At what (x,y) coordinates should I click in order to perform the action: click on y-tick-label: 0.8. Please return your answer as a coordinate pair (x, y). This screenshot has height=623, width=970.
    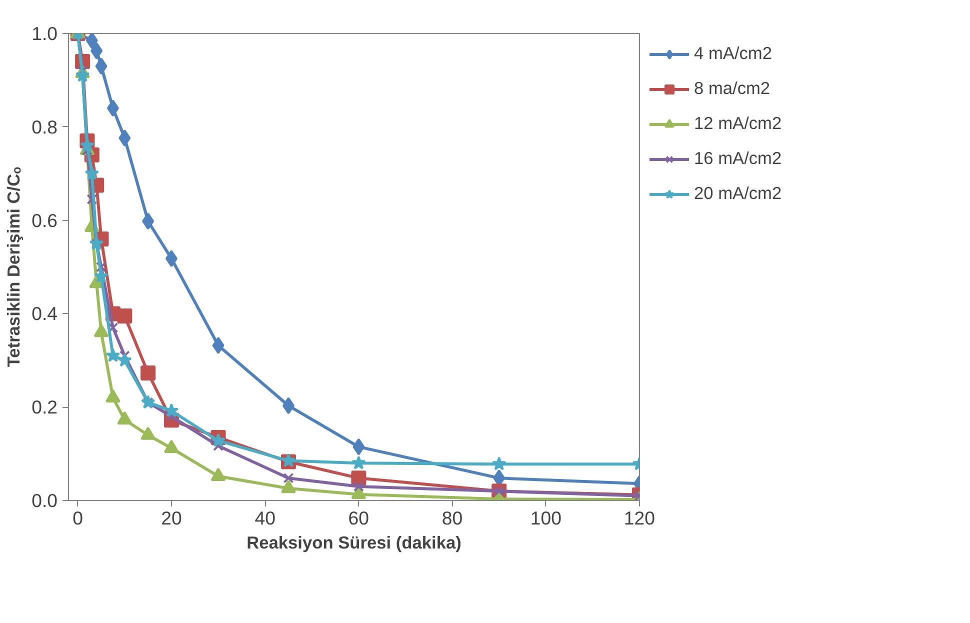
    Looking at the image, I should click on (45, 127).